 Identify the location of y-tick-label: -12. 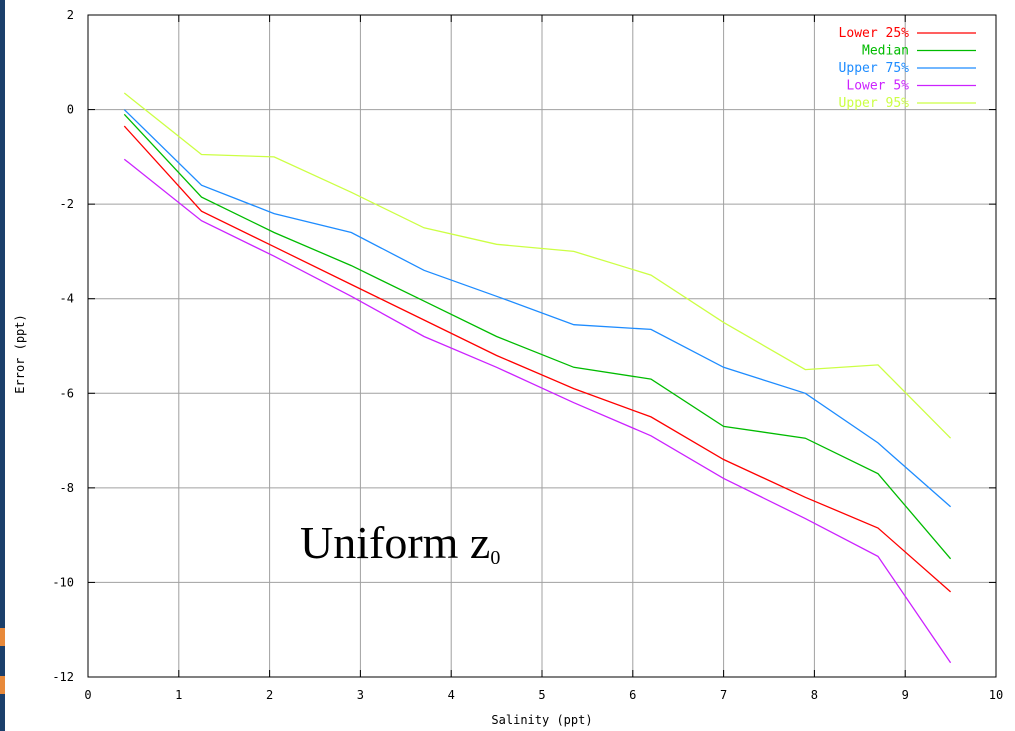
(63, 677).